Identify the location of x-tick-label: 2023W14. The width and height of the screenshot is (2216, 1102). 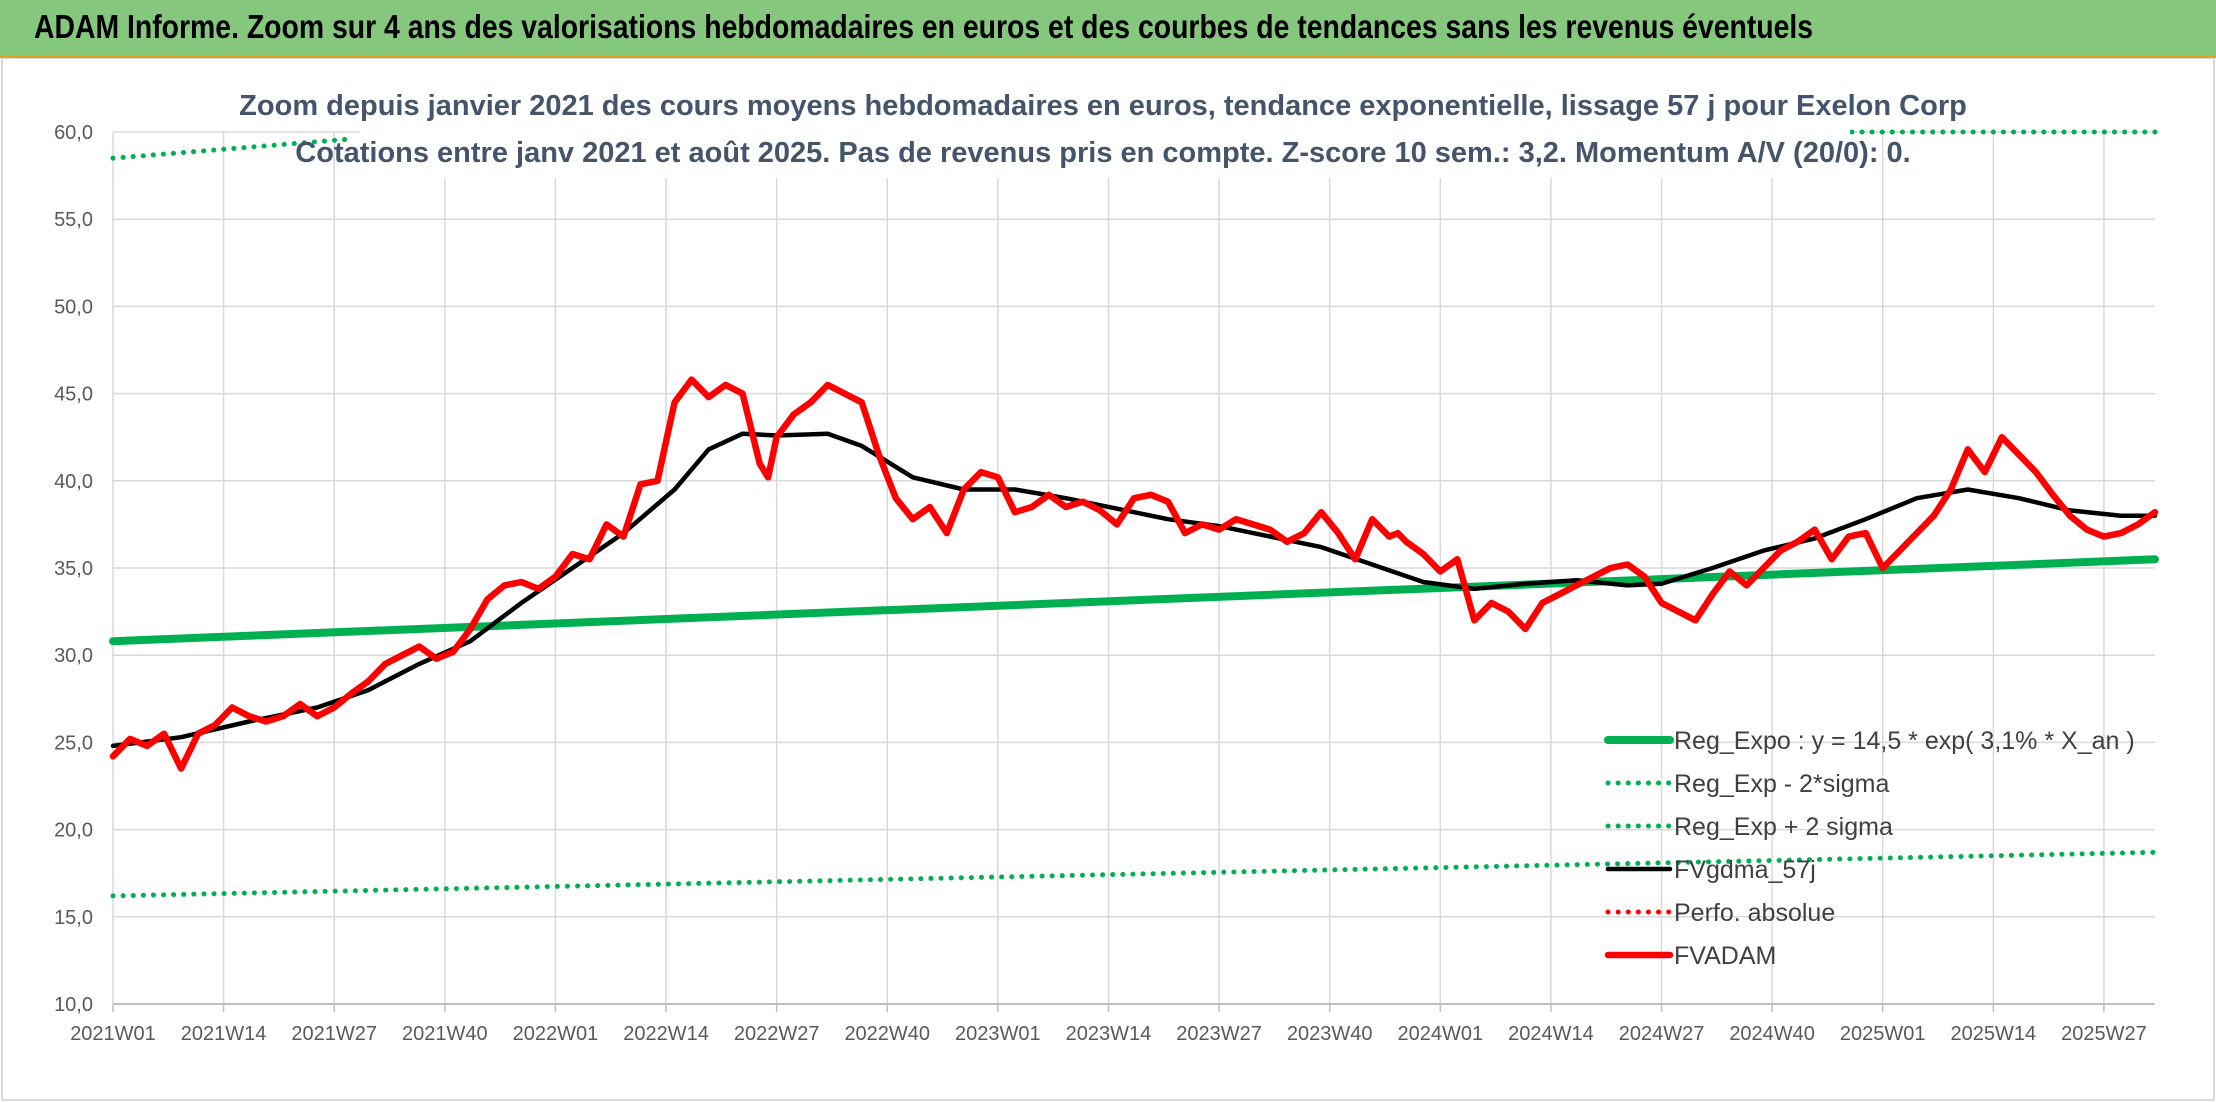
(1109, 1034).